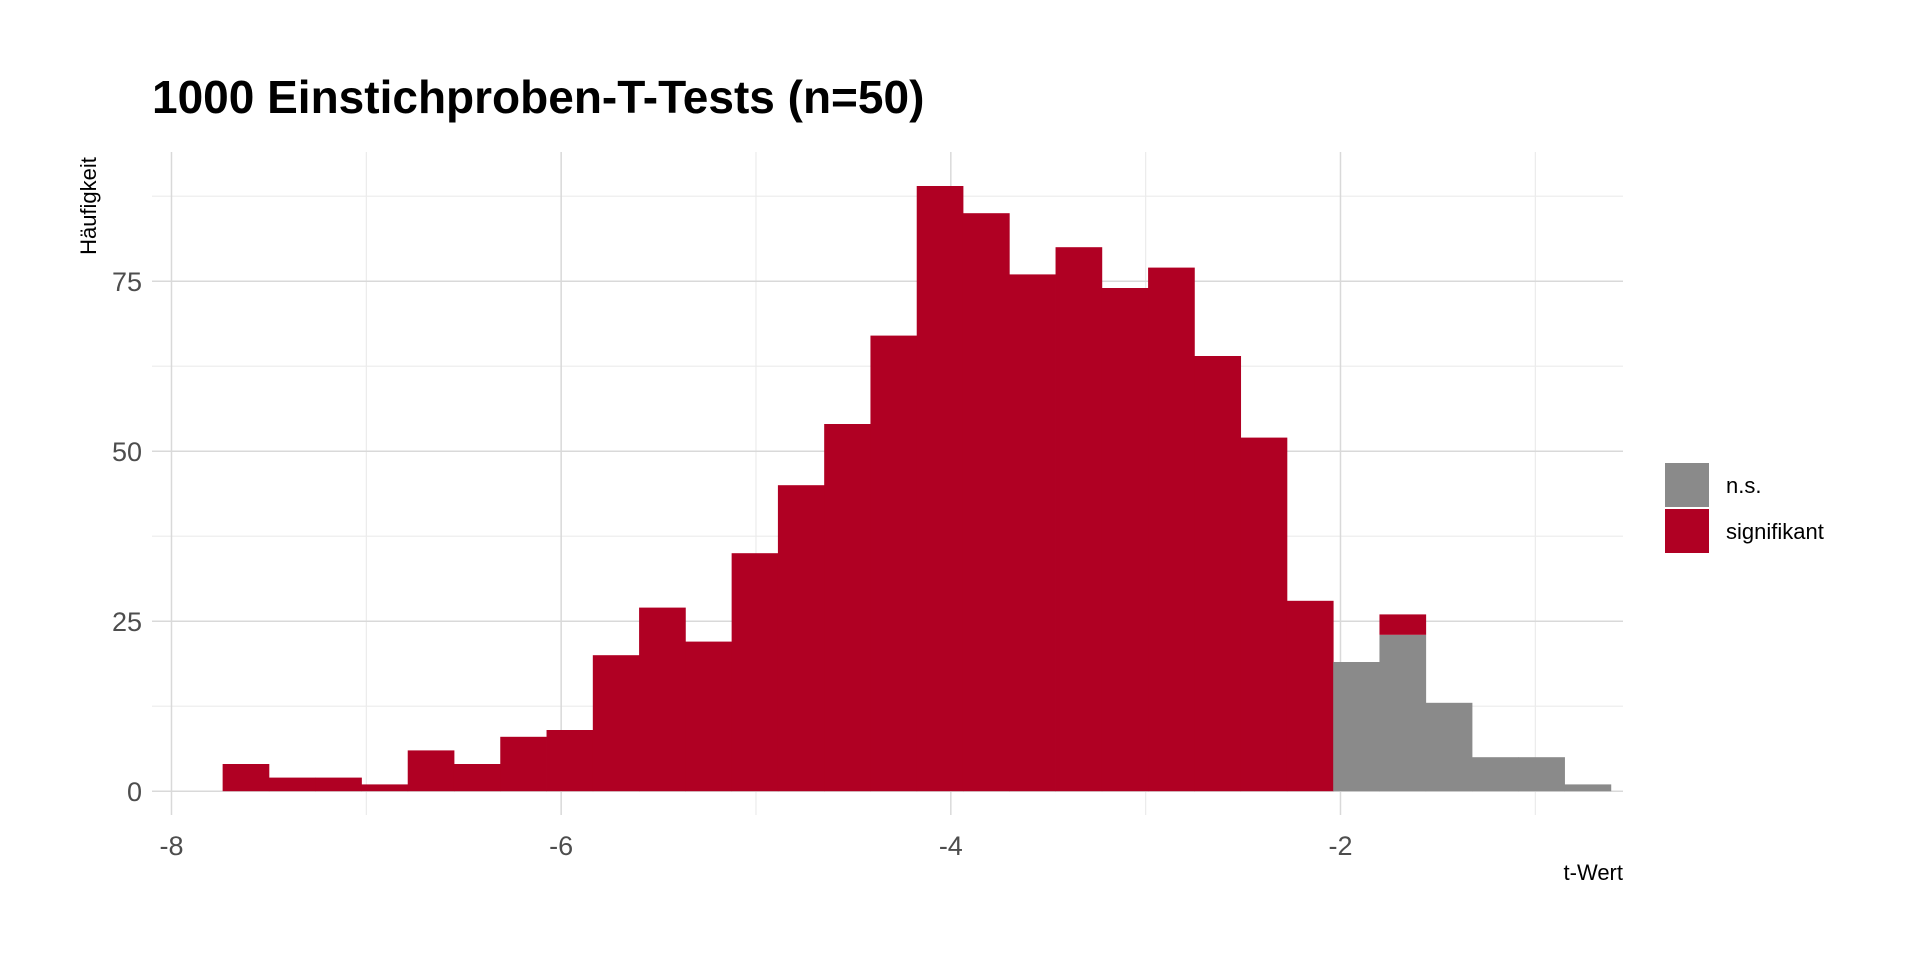  I want to click on y-tick-label: 0, so click(134, 792).